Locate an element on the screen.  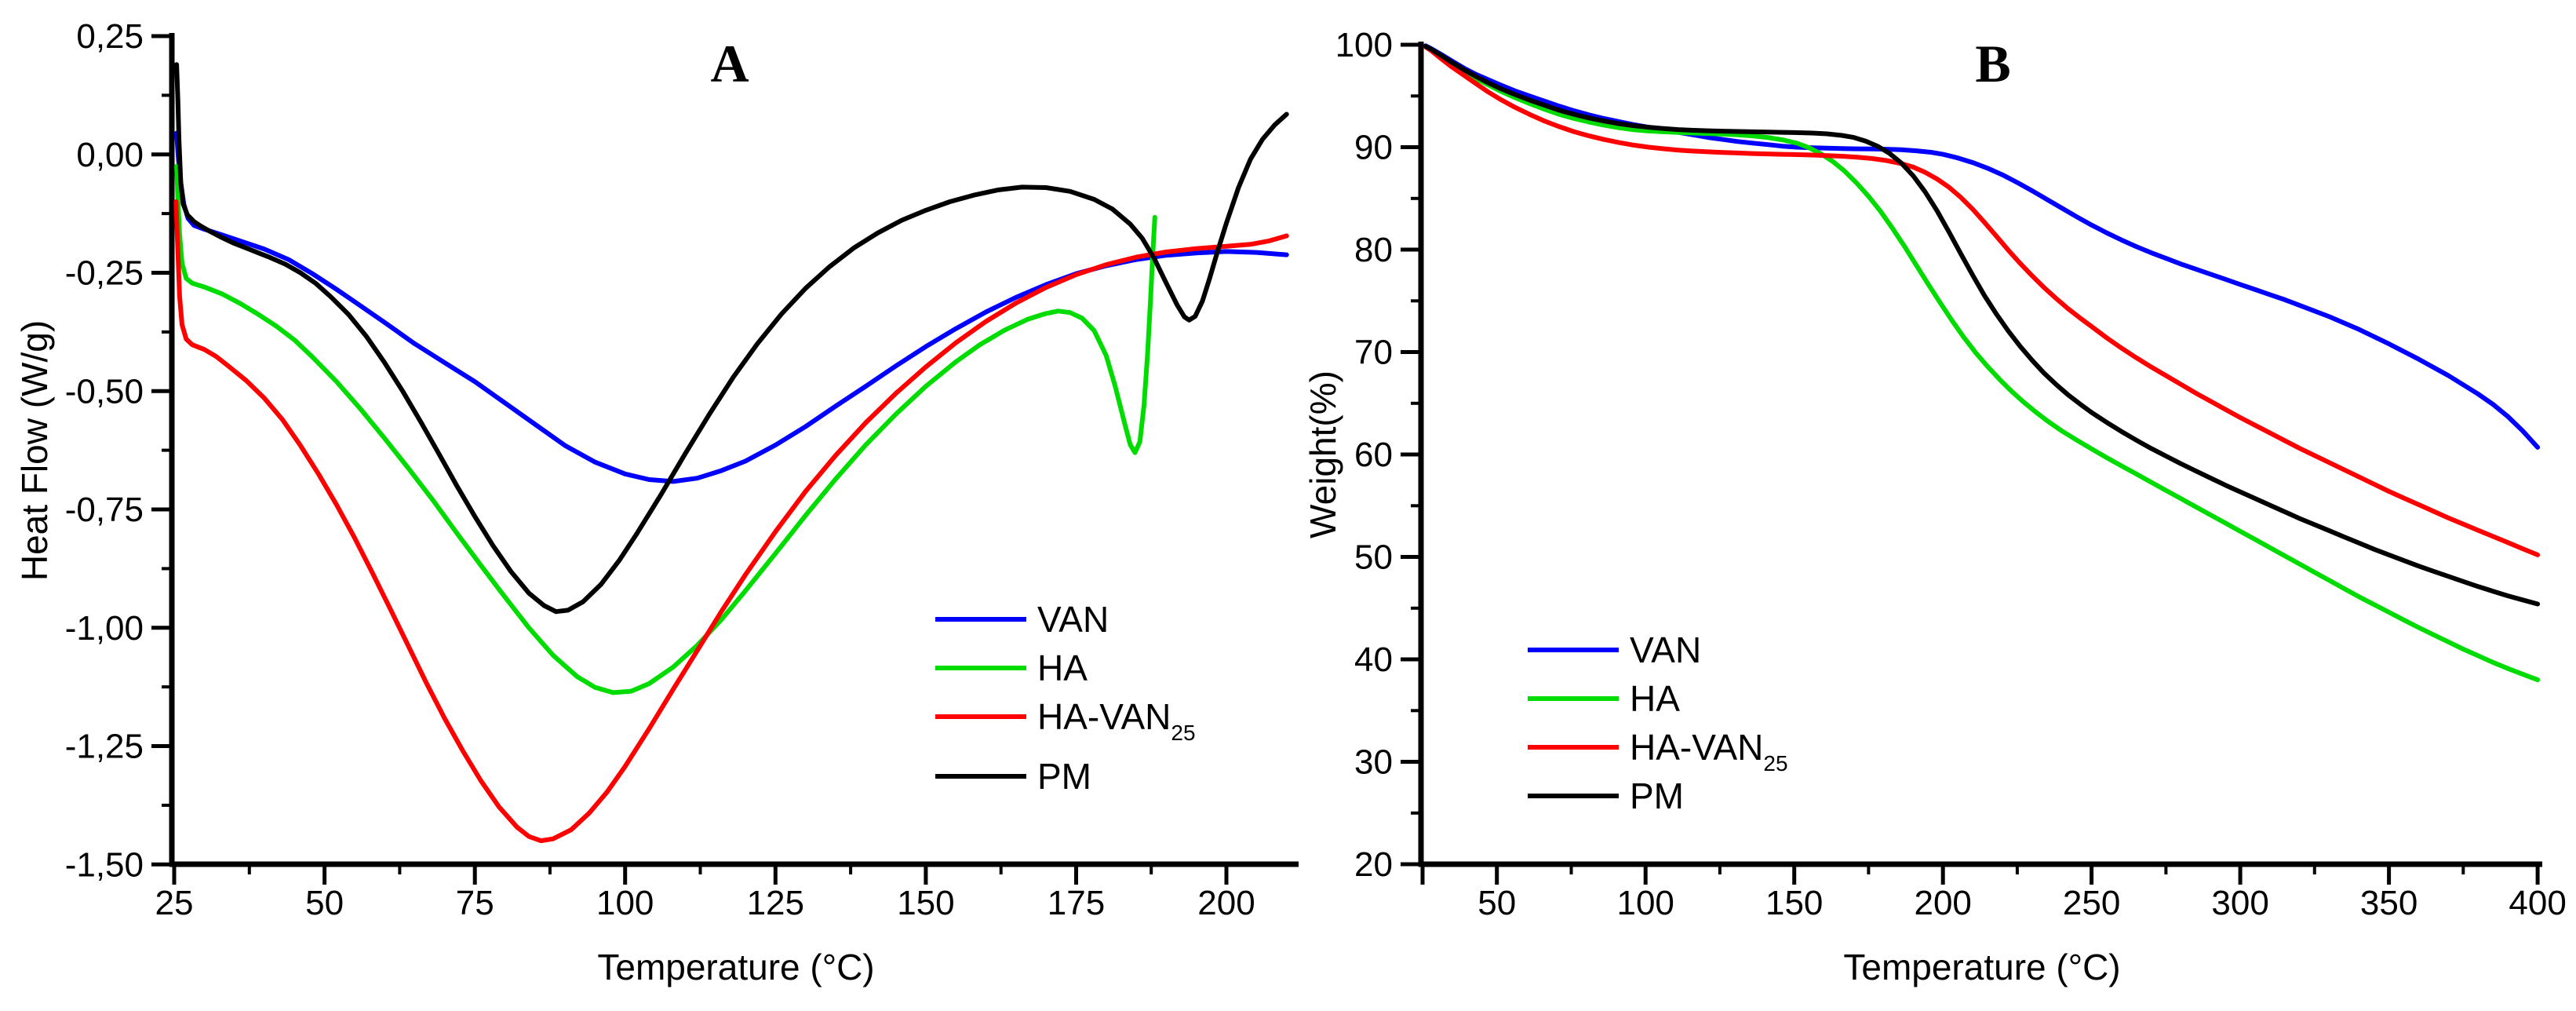
dsc-legend-label-ha-van25: HA-VAN25 is located at coordinates (1116, 720).